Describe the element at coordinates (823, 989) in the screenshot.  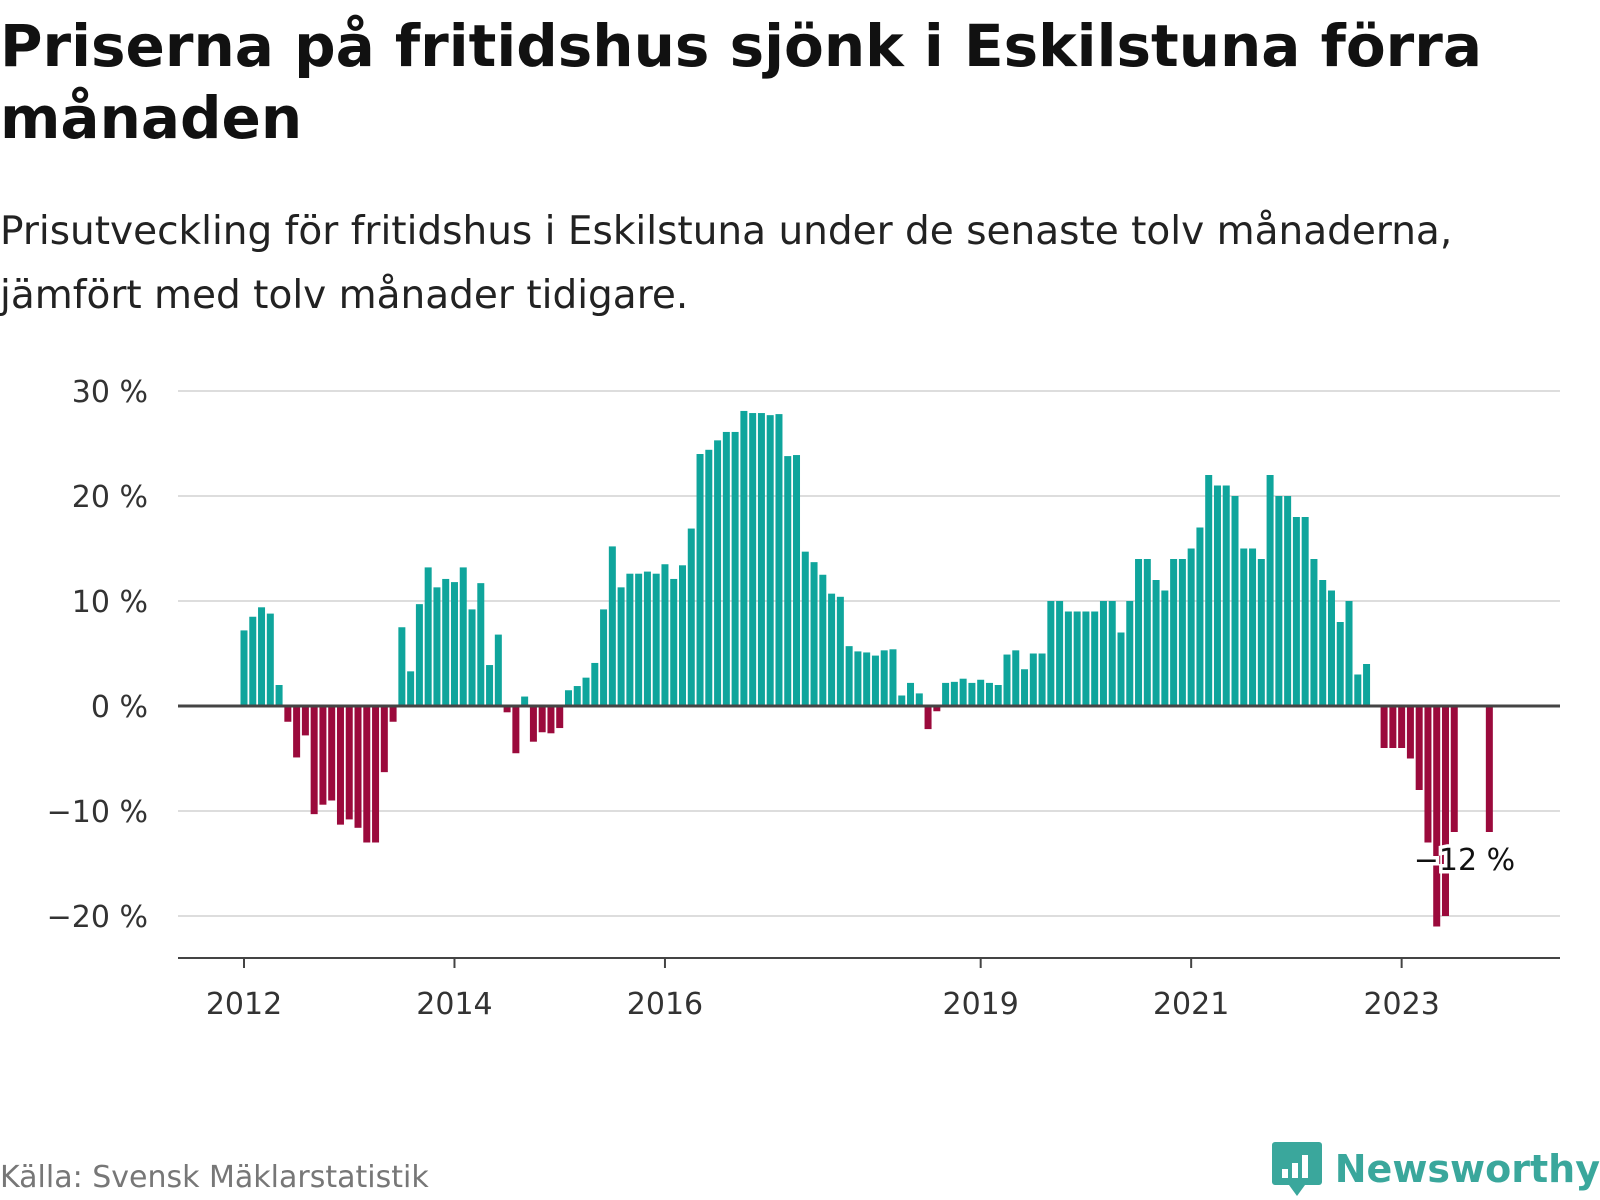
I see `x-axis-ticks: 2012 2014 2016 2019 2021 2023` at that location.